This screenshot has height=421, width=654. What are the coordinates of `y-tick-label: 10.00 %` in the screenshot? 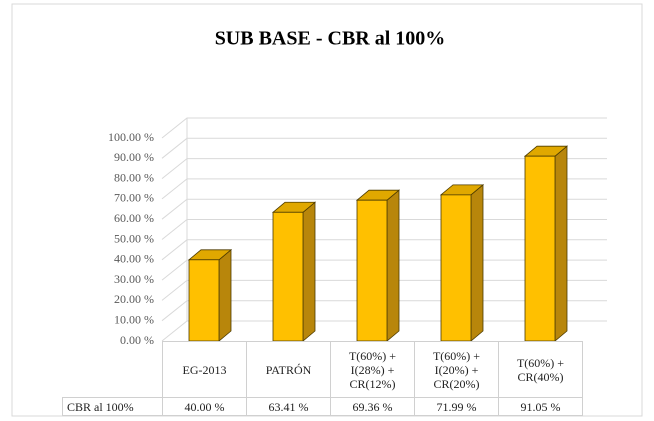 It's located at (134, 319).